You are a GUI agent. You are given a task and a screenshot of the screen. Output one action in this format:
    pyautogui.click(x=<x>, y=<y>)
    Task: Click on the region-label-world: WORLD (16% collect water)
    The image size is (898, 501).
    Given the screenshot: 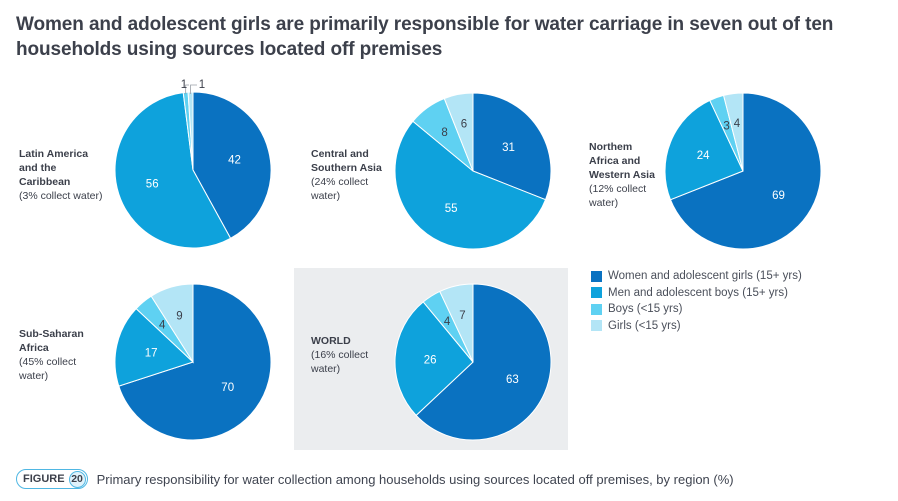 What is the action you would take?
    pyautogui.click(x=339, y=355)
    